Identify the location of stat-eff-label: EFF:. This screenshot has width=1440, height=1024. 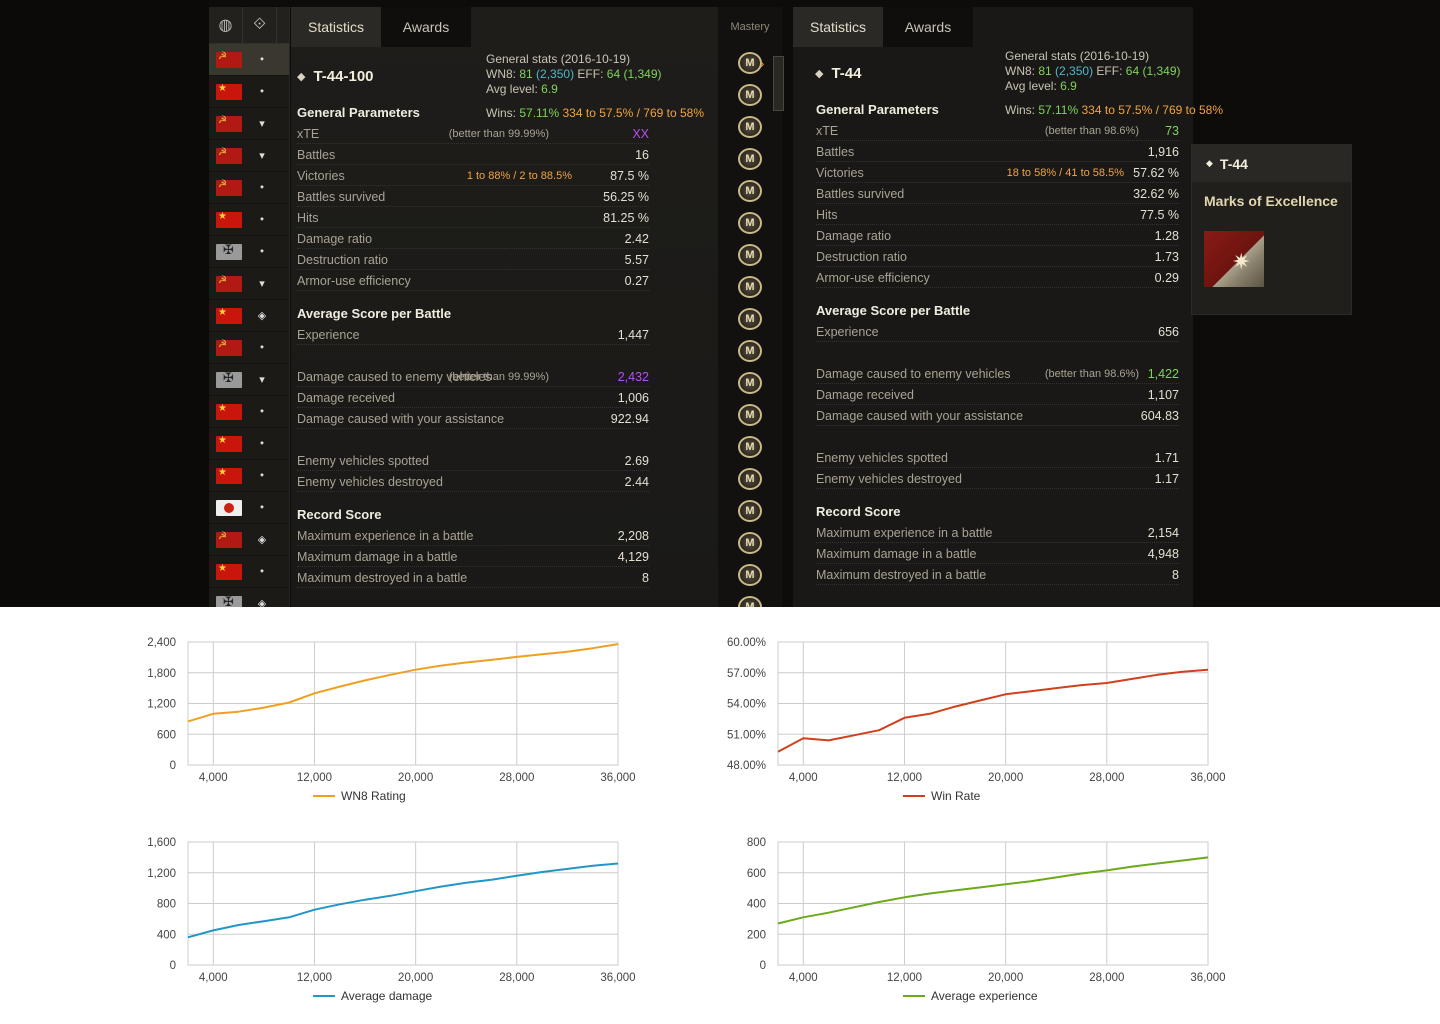
(1109, 71).